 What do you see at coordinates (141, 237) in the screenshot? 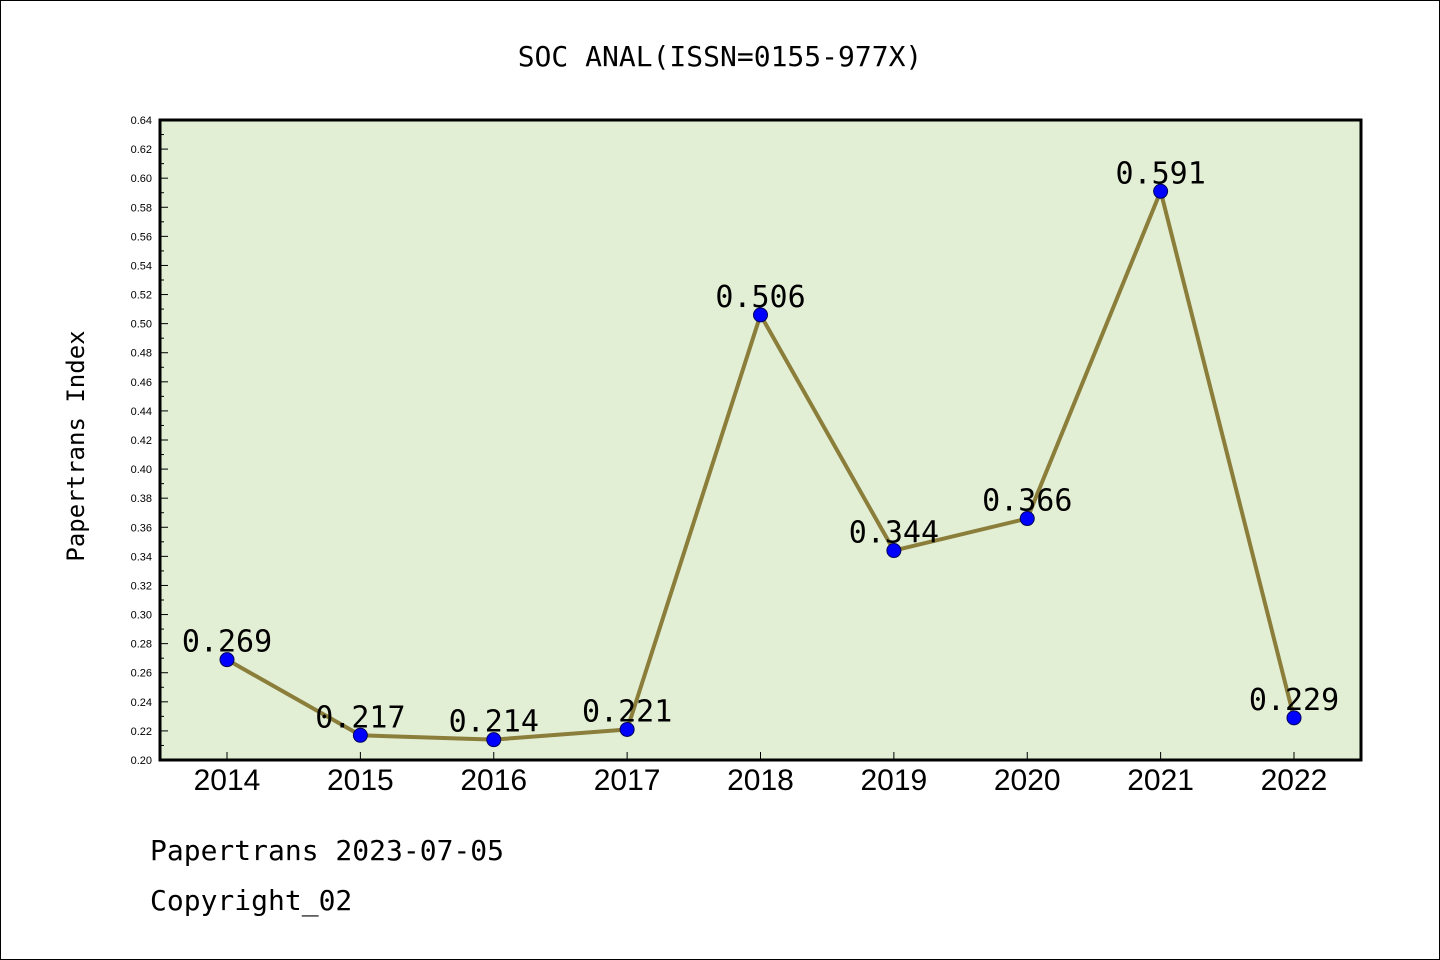
I see `y-tick-label: 0.56` at bounding box center [141, 237].